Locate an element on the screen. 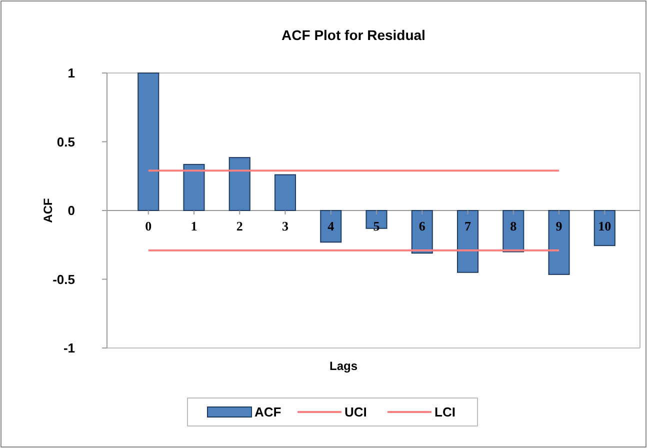 The height and width of the screenshot is (448, 665). x-tick-label: 8 is located at coordinates (514, 226).